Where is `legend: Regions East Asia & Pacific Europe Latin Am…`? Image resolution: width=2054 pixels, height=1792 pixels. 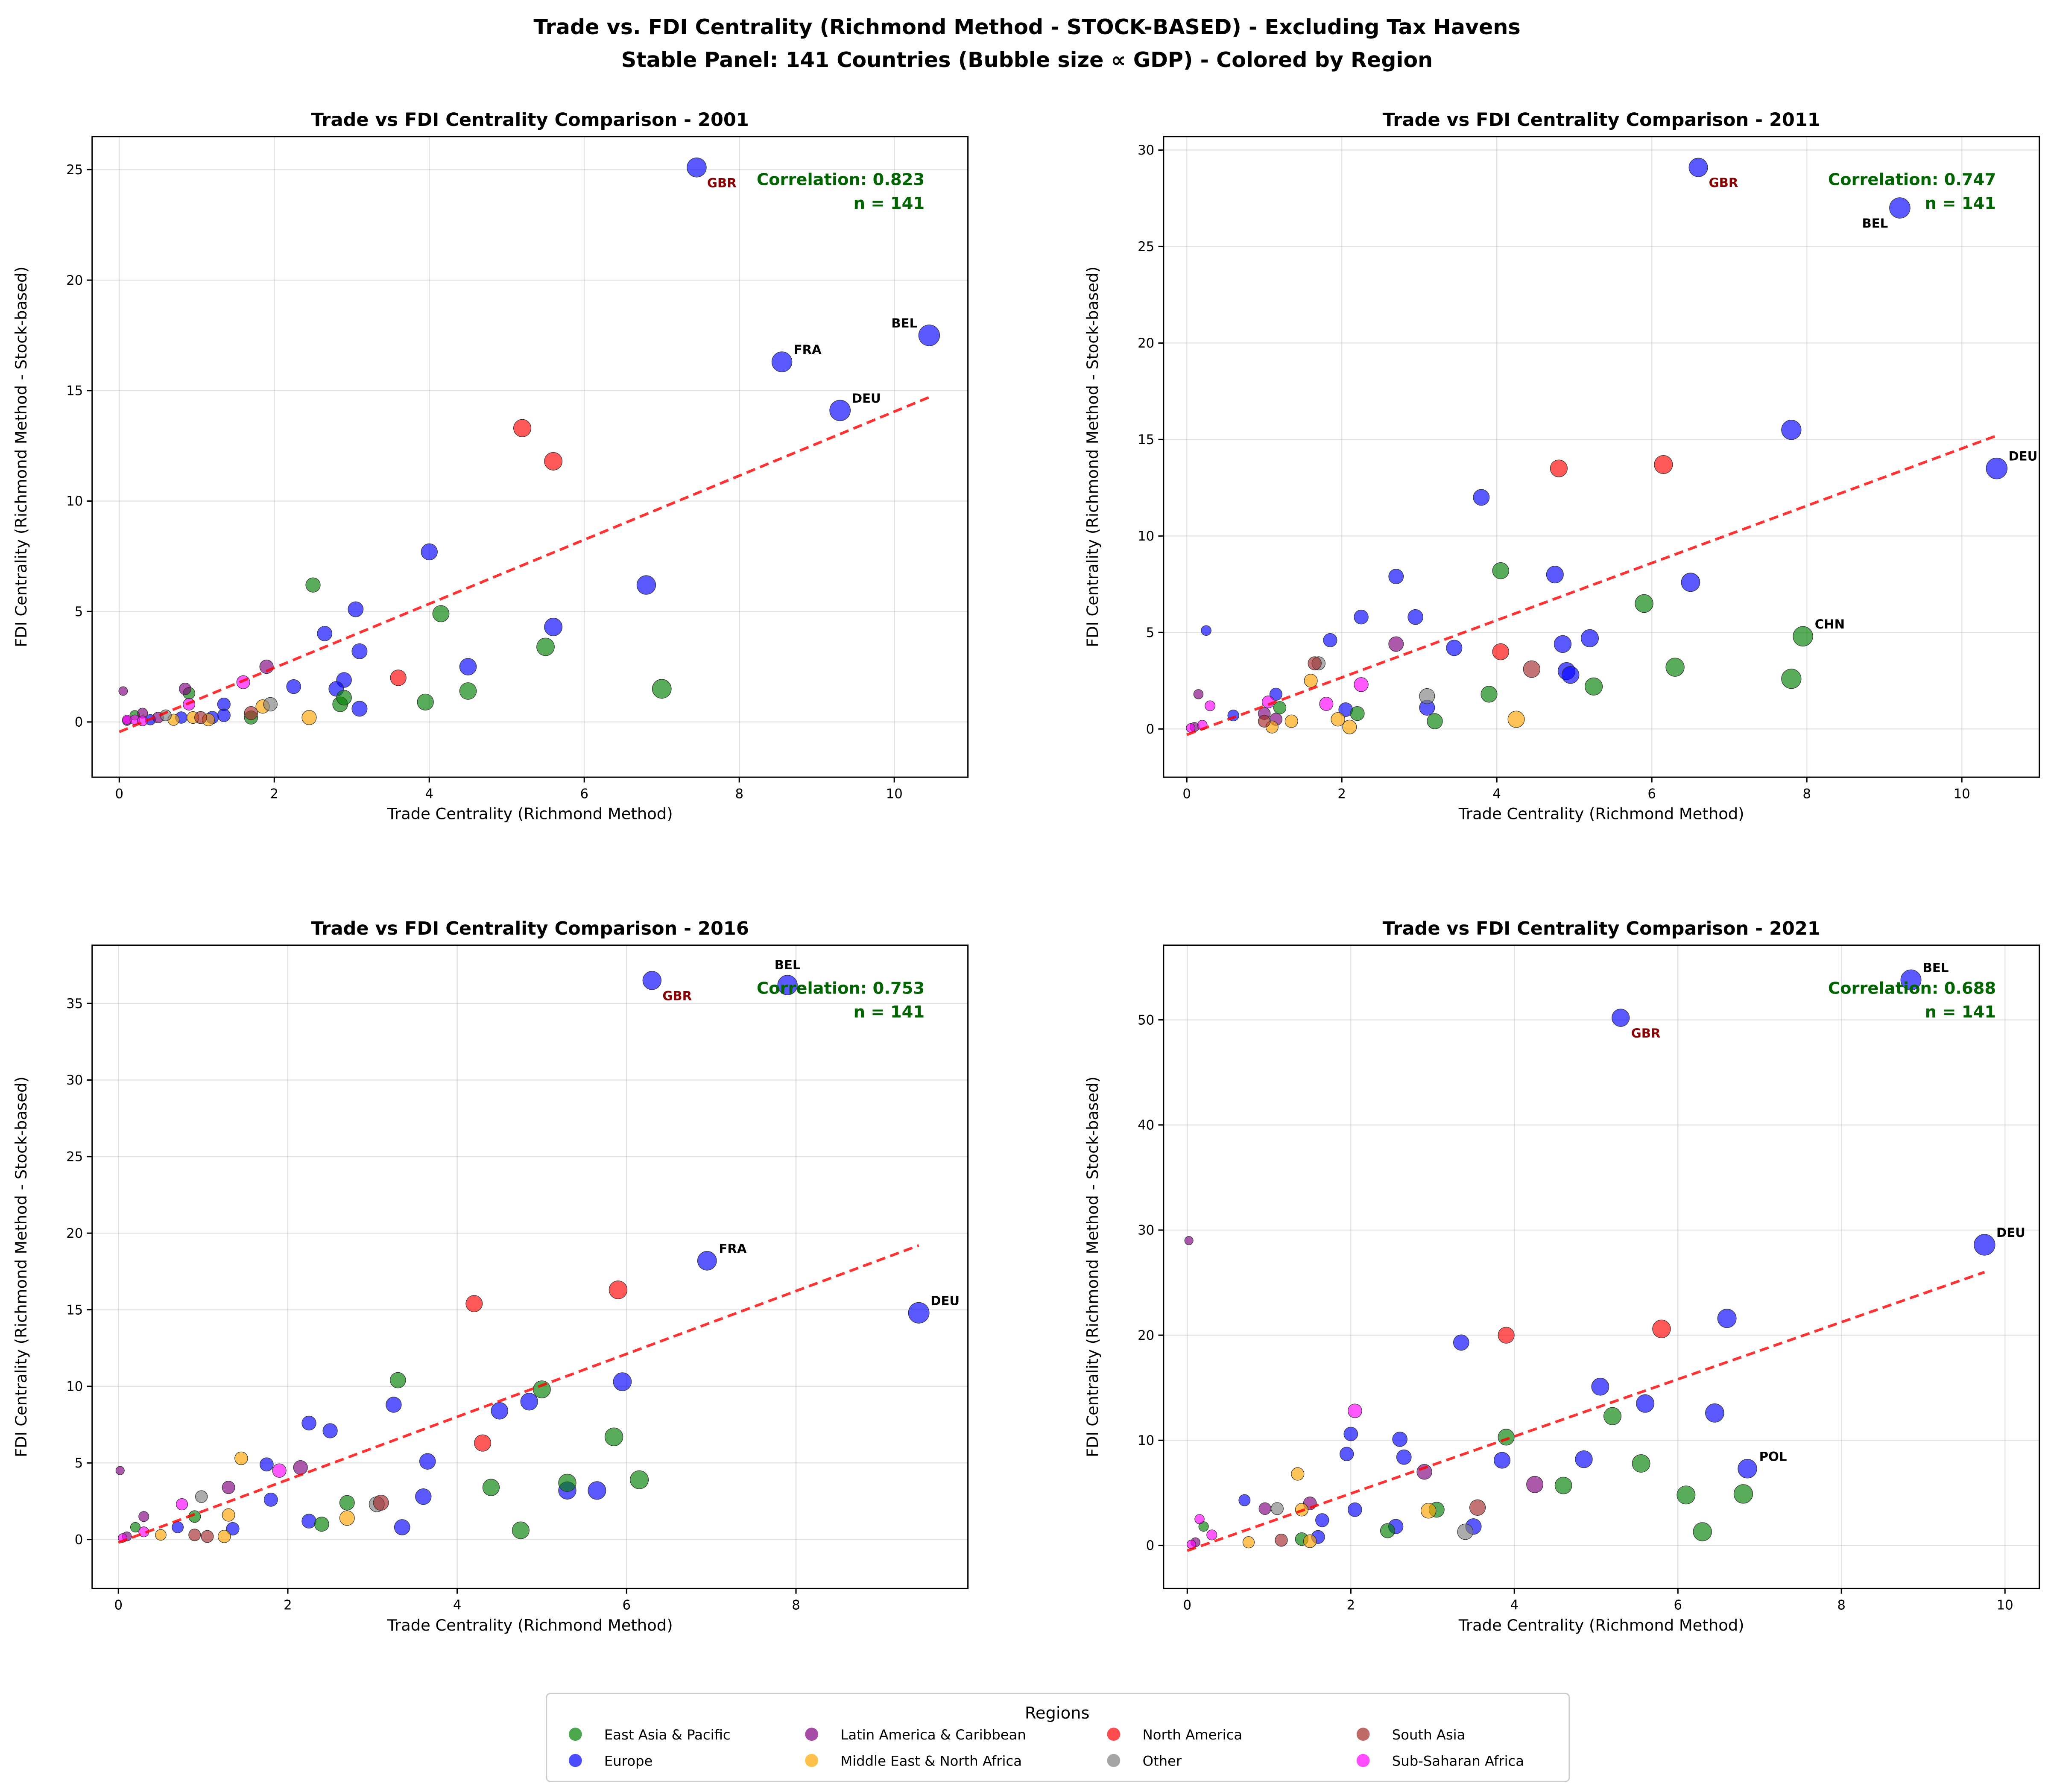
legend: Regions East Asia & Pacific Europe Latin Am… is located at coordinates (1058, 1737).